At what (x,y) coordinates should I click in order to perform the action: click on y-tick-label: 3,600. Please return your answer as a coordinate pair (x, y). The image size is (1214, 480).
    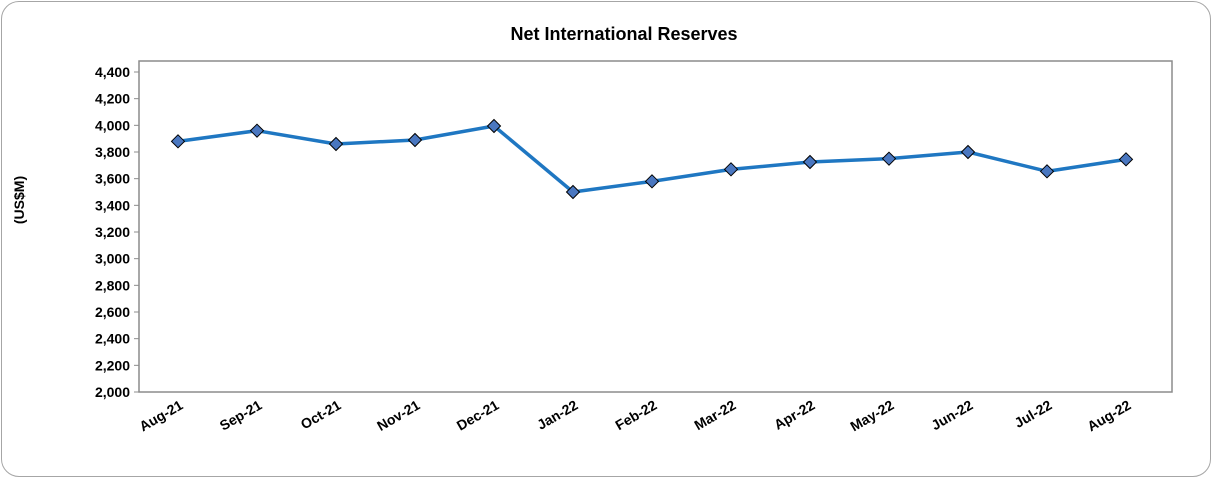
    Looking at the image, I should click on (112, 179).